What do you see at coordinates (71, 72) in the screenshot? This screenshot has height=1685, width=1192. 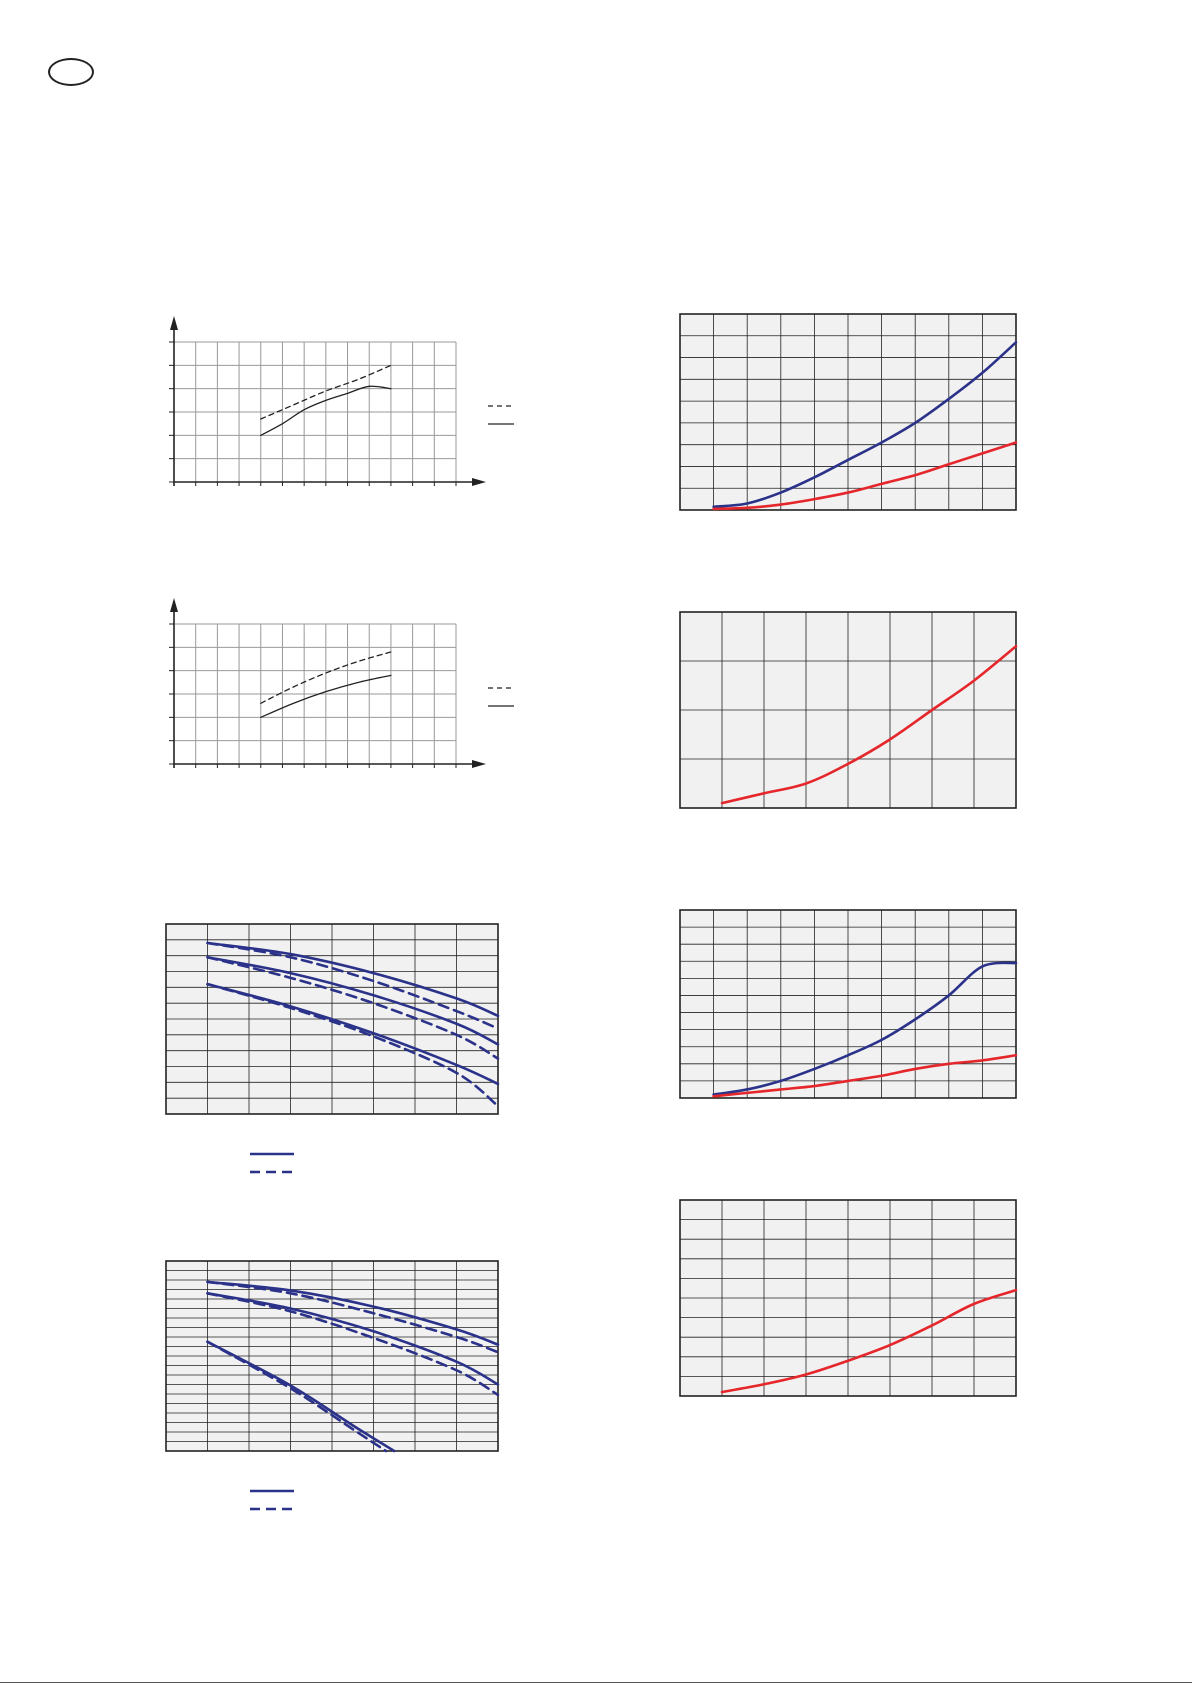 I see `page-marker-circle` at bounding box center [71, 72].